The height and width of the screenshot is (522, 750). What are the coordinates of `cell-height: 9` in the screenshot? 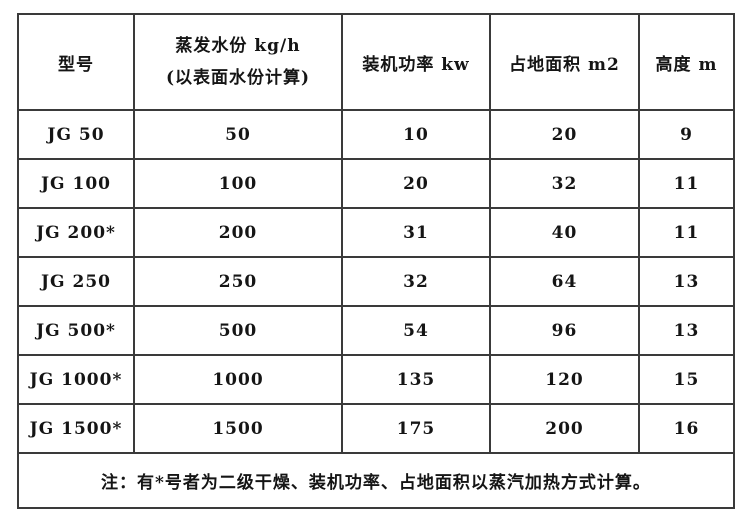 It's located at (686, 134).